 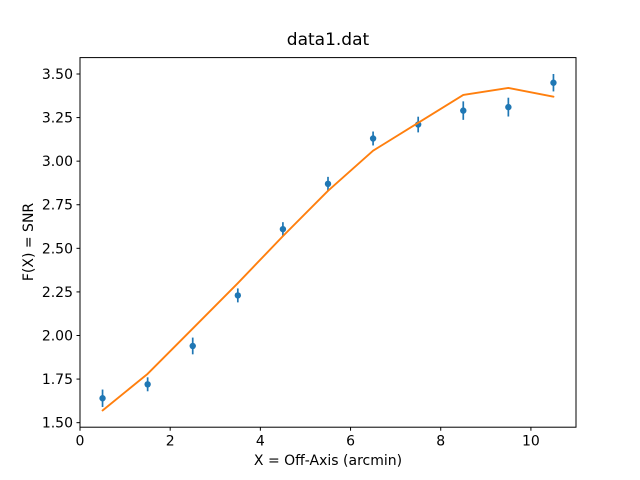 What do you see at coordinates (57, 336) in the screenshot?
I see `y-tick-label: 2.00` at bounding box center [57, 336].